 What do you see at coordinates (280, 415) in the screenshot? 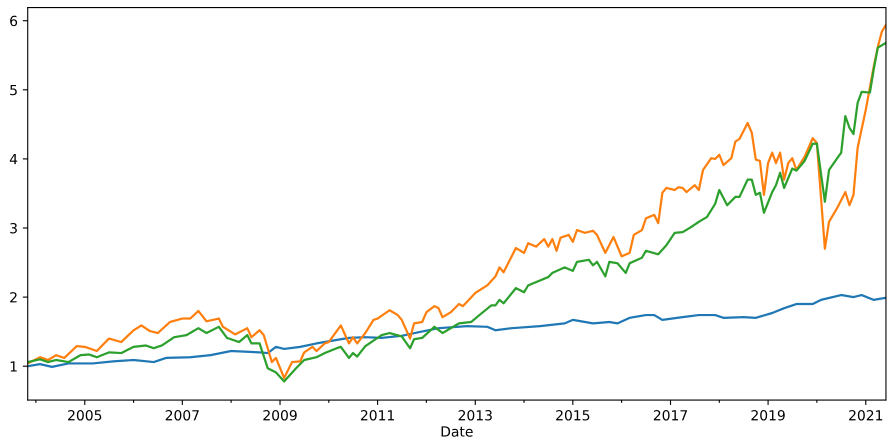
I see `x-tick-label: 2009` at bounding box center [280, 415].